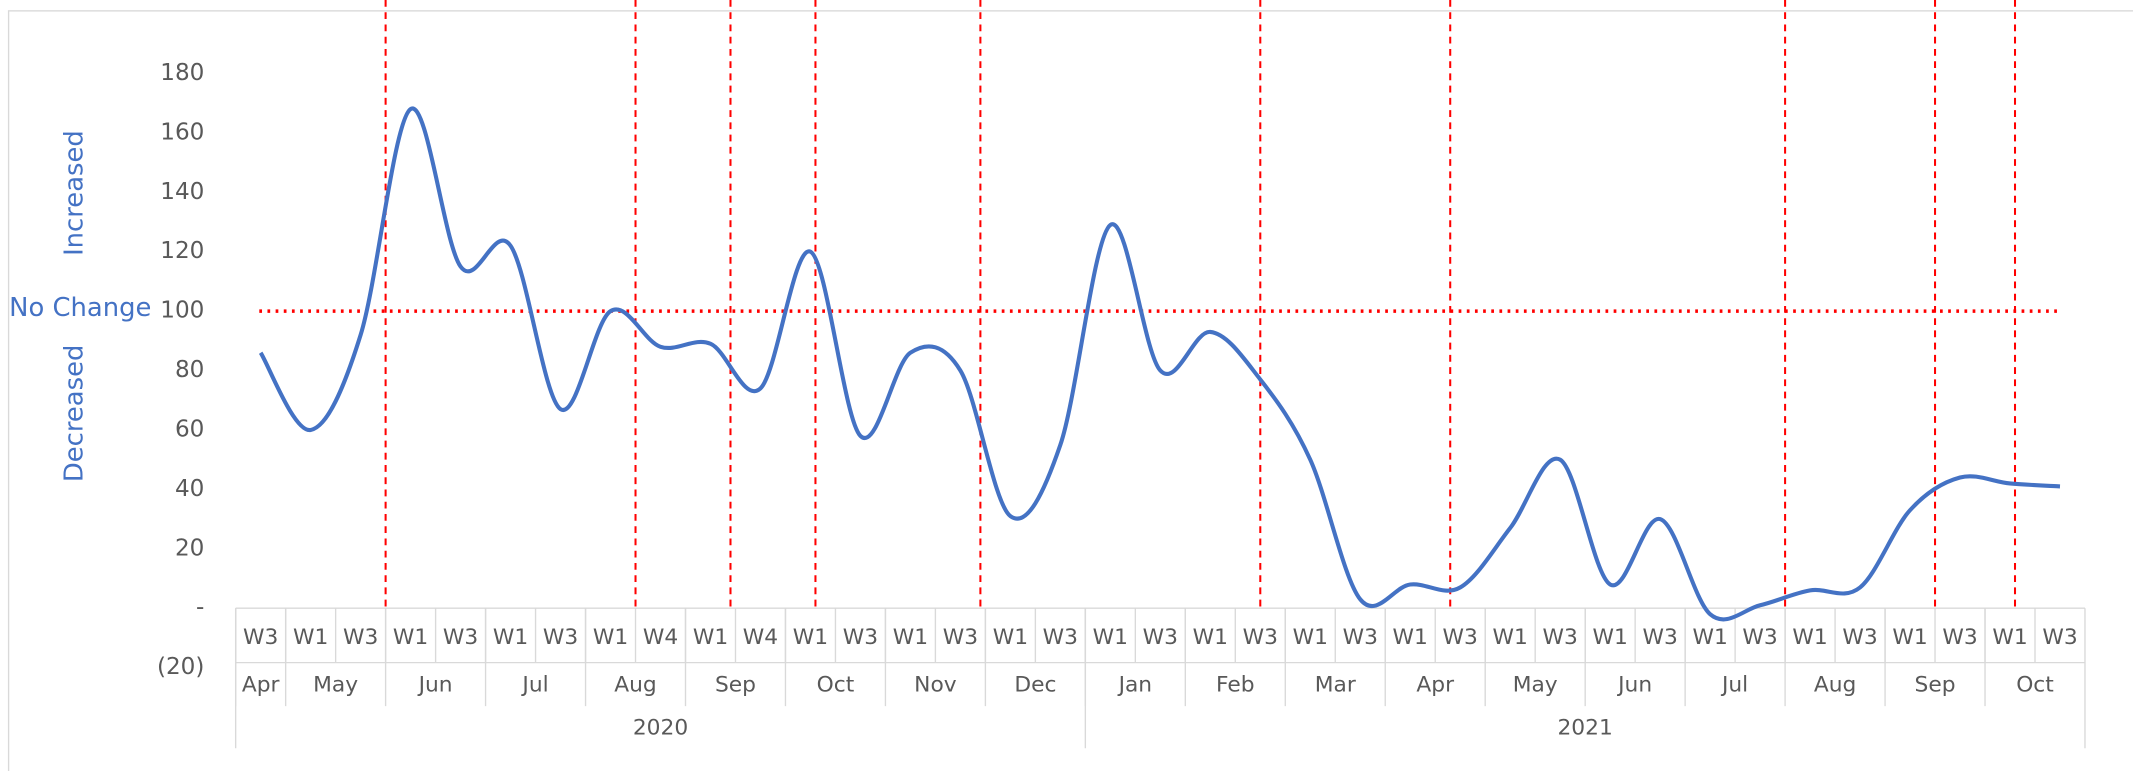 The image size is (2133, 771). I want to click on annotation: Increased, so click(75, 193).